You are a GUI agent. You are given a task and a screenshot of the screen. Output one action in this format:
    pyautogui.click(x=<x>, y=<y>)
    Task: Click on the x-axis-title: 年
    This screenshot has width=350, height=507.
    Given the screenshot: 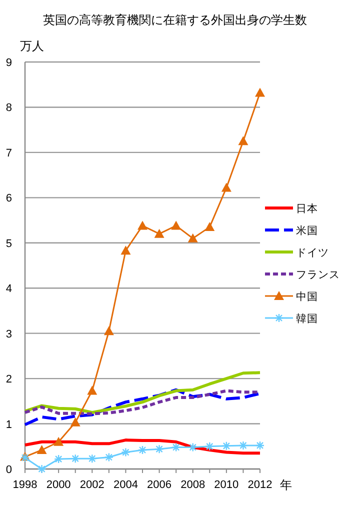 What is the action you would take?
    pyautogui.click(x=286, y=485)
    